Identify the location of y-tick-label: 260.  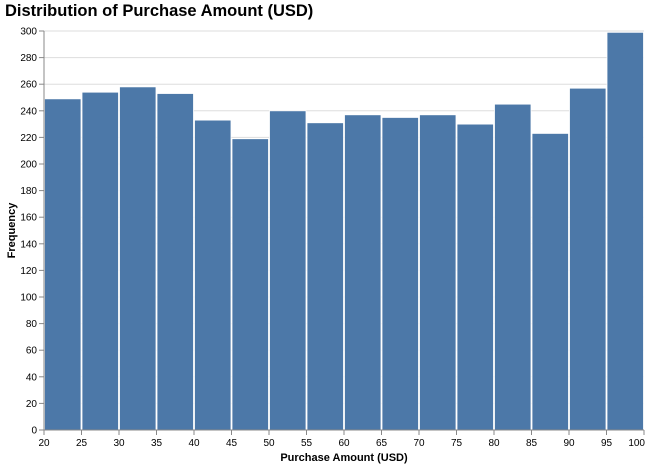
(28, 85).